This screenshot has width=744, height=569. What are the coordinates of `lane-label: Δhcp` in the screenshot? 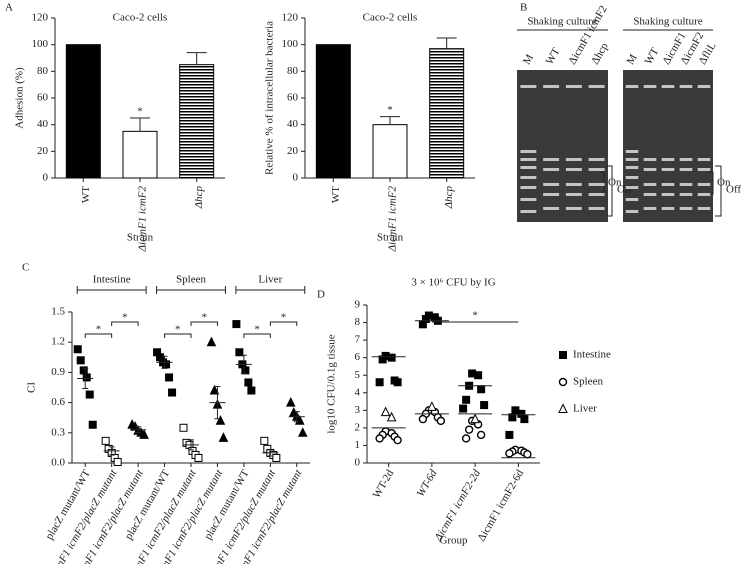 It's located at (600, 53).